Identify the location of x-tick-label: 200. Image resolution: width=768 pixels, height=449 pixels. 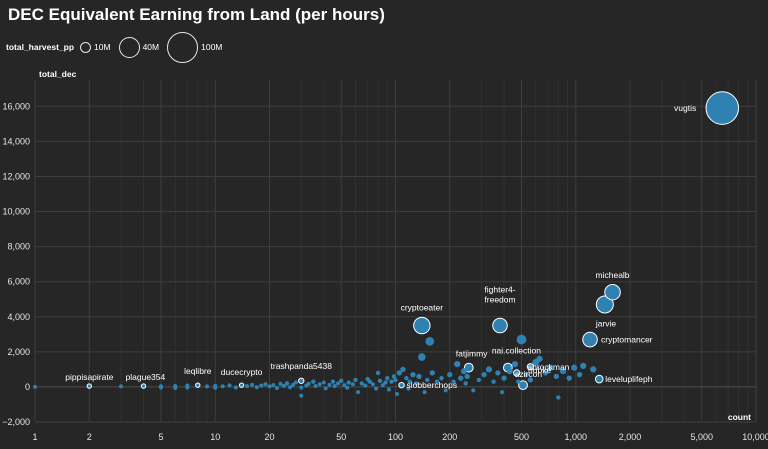
(449, 437).